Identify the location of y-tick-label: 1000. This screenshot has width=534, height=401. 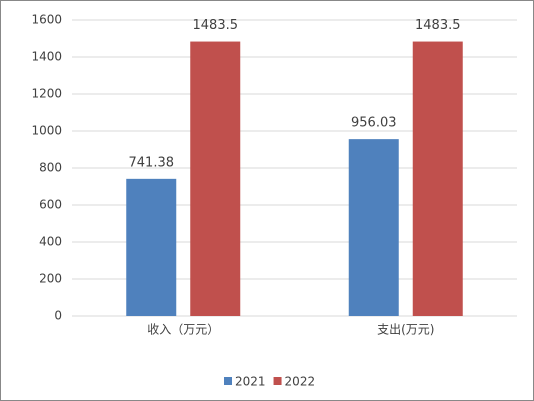
(46, 131).